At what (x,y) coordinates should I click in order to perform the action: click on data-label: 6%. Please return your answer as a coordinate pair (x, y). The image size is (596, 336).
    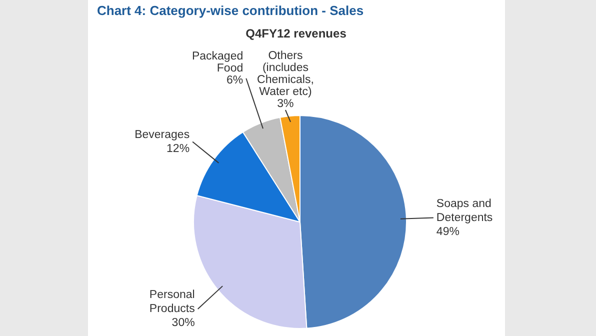
    Looking at the image, I should click on (235, 80).